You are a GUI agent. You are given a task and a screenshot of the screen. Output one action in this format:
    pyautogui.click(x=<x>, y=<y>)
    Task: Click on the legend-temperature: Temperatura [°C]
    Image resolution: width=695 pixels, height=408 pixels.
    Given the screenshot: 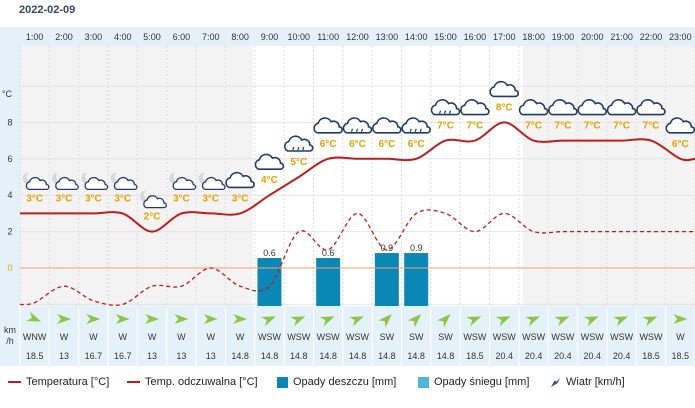 What is the action you would take?
    pyautogui.click(x=58, y=382)
    